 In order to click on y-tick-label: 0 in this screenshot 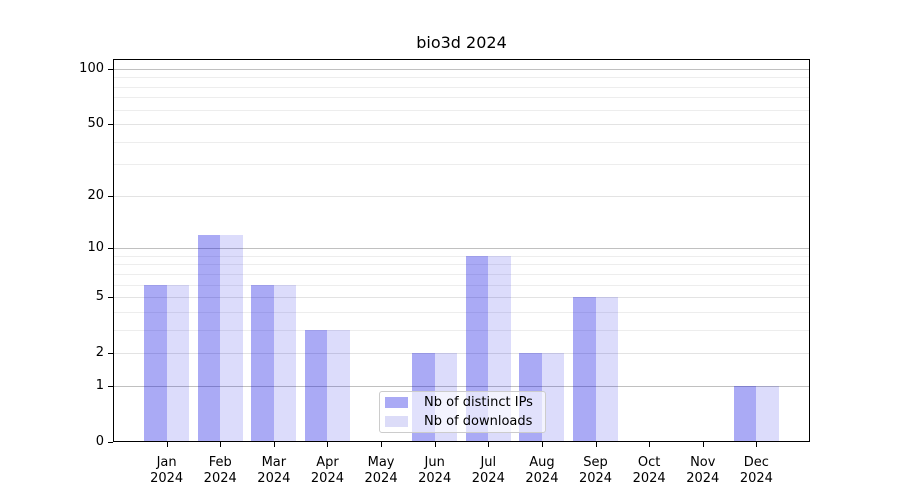, I will do `click(99, 441)`.